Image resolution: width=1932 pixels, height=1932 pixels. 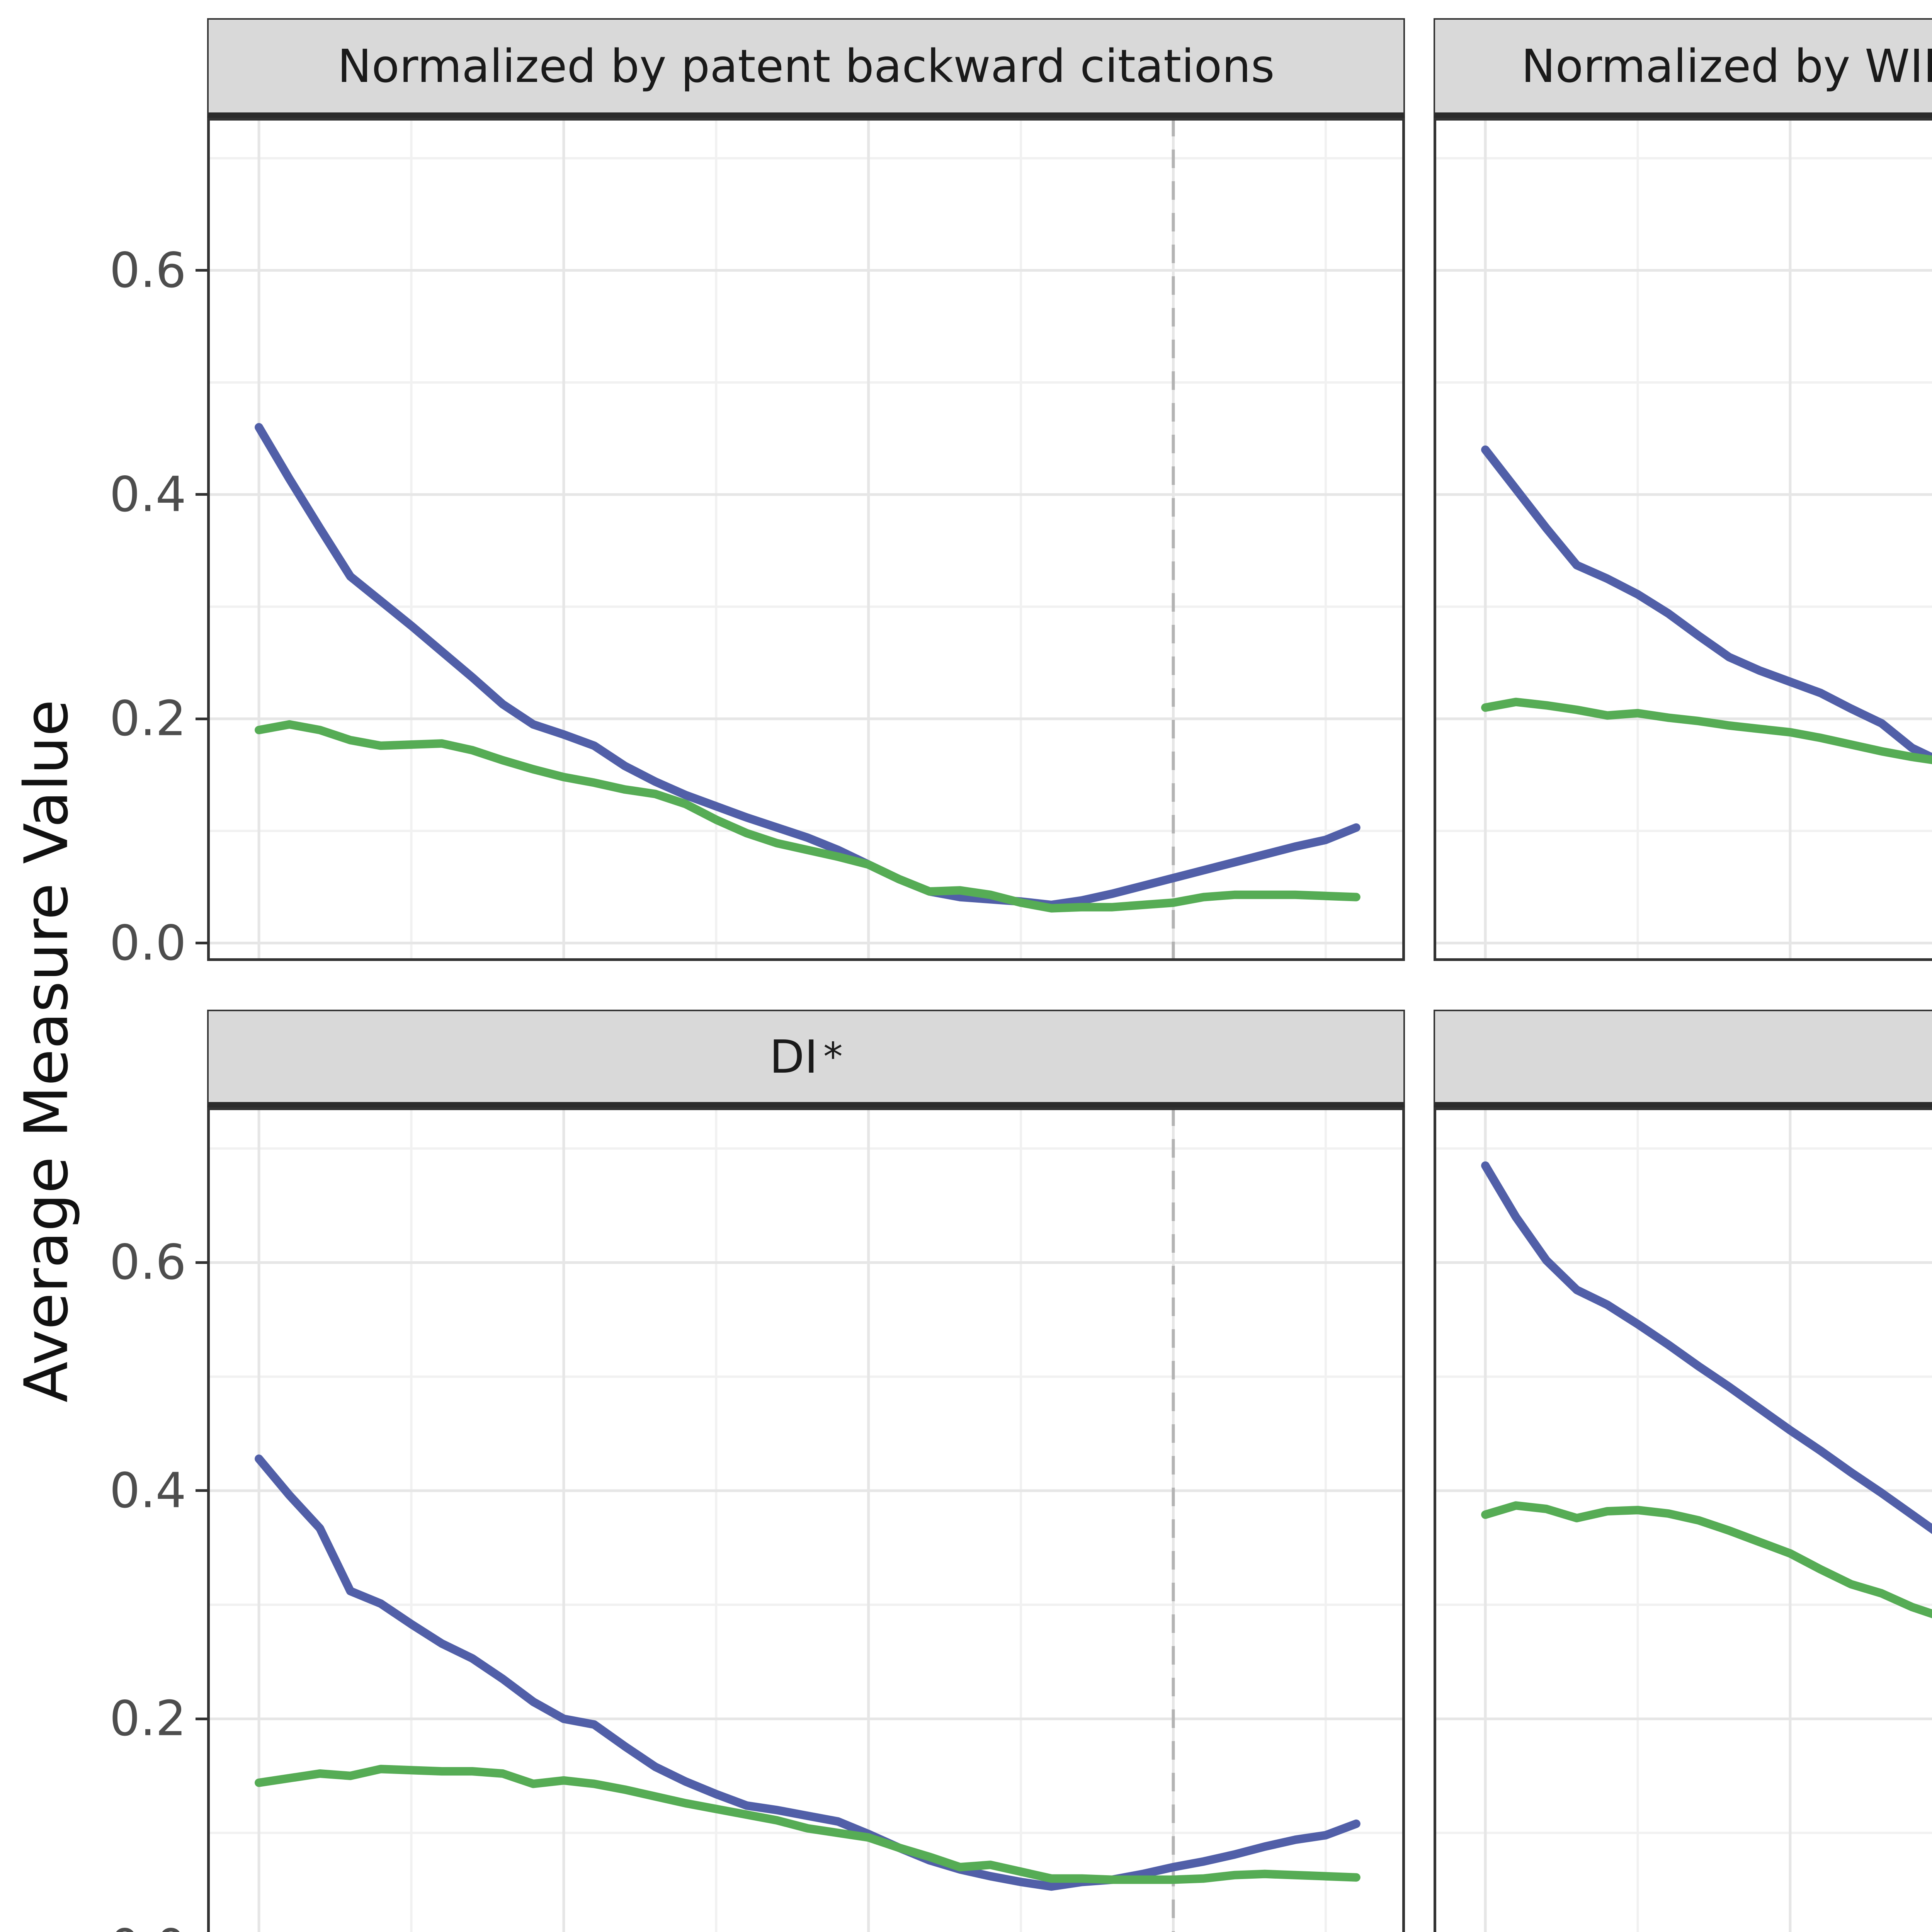 I want to click on facet-strip-di-nok: DInokl, so click(x=1683, y=1058).